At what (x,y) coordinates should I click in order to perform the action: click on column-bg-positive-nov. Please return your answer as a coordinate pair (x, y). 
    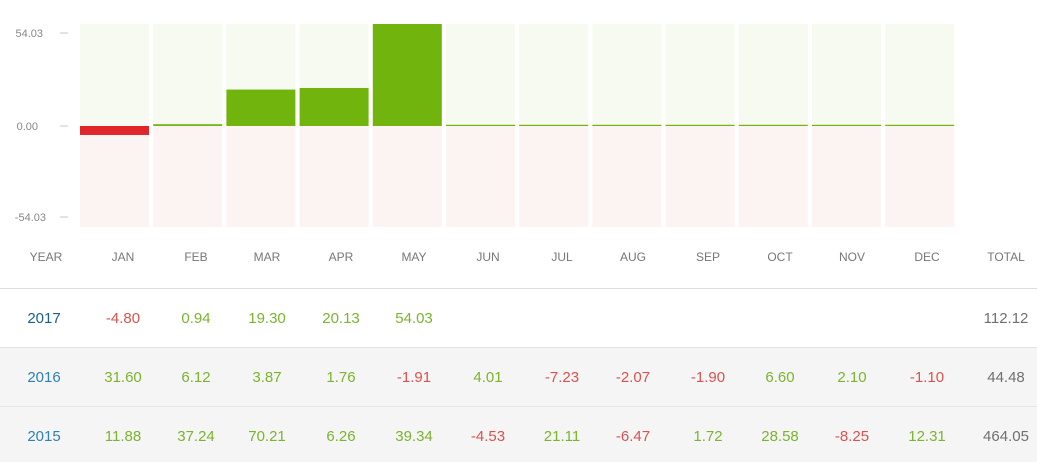
    Looking at the image, I should click on (846, 75).